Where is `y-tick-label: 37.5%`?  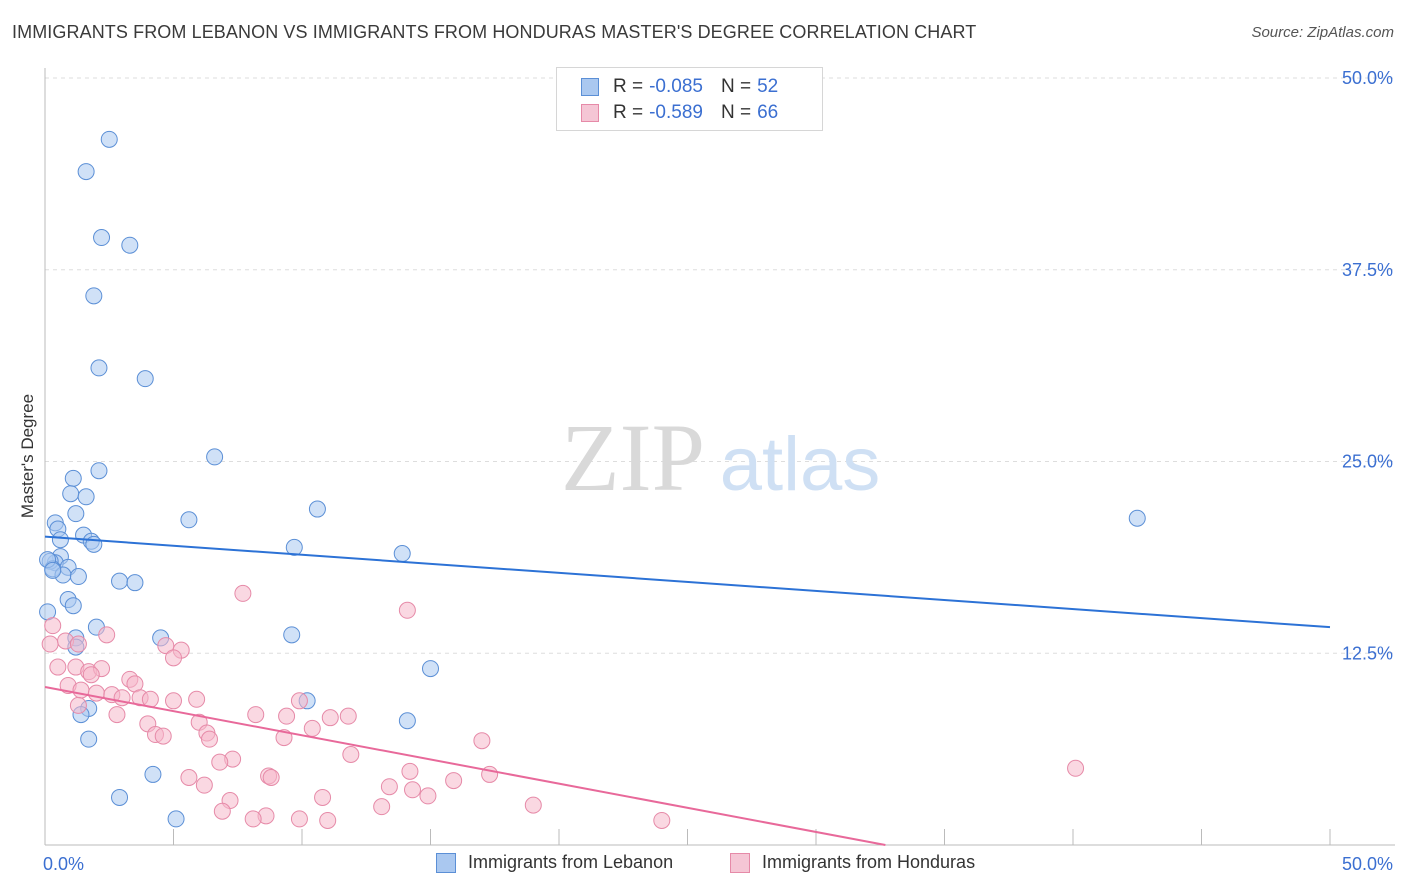
y-tick-label: 37.5% is located at coordinates (1367, 270).